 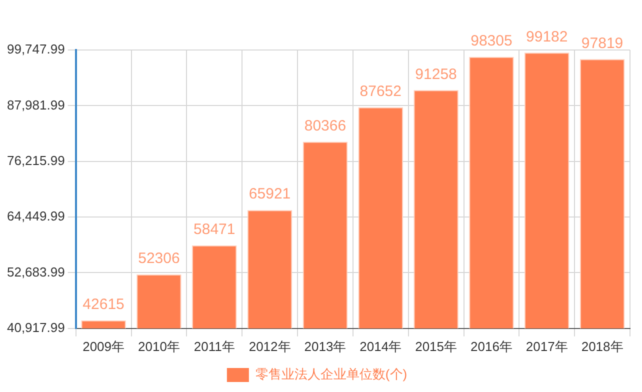 What do you see at coordinates (331, 374) in the screenshot?
I see `legend-label: 零售业法人企业单位数(个)` at bounding box center [331, 374].